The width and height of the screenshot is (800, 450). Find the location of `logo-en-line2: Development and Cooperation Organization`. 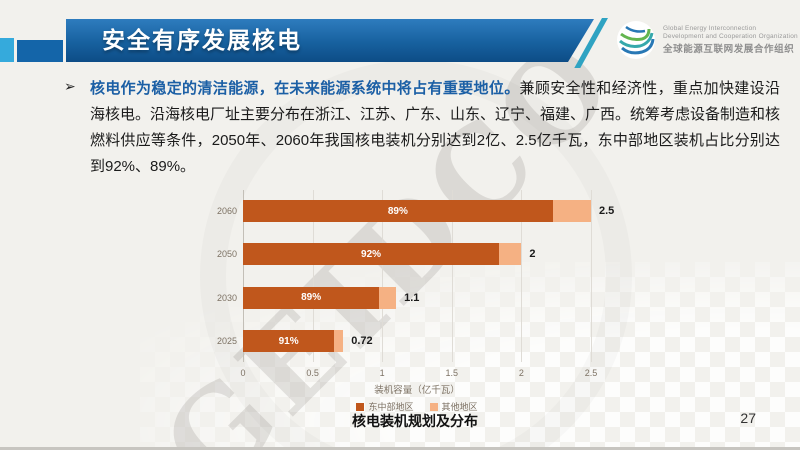

logo-en-line2: Development and Cooperation Organization is located at coordinates (730, 36).